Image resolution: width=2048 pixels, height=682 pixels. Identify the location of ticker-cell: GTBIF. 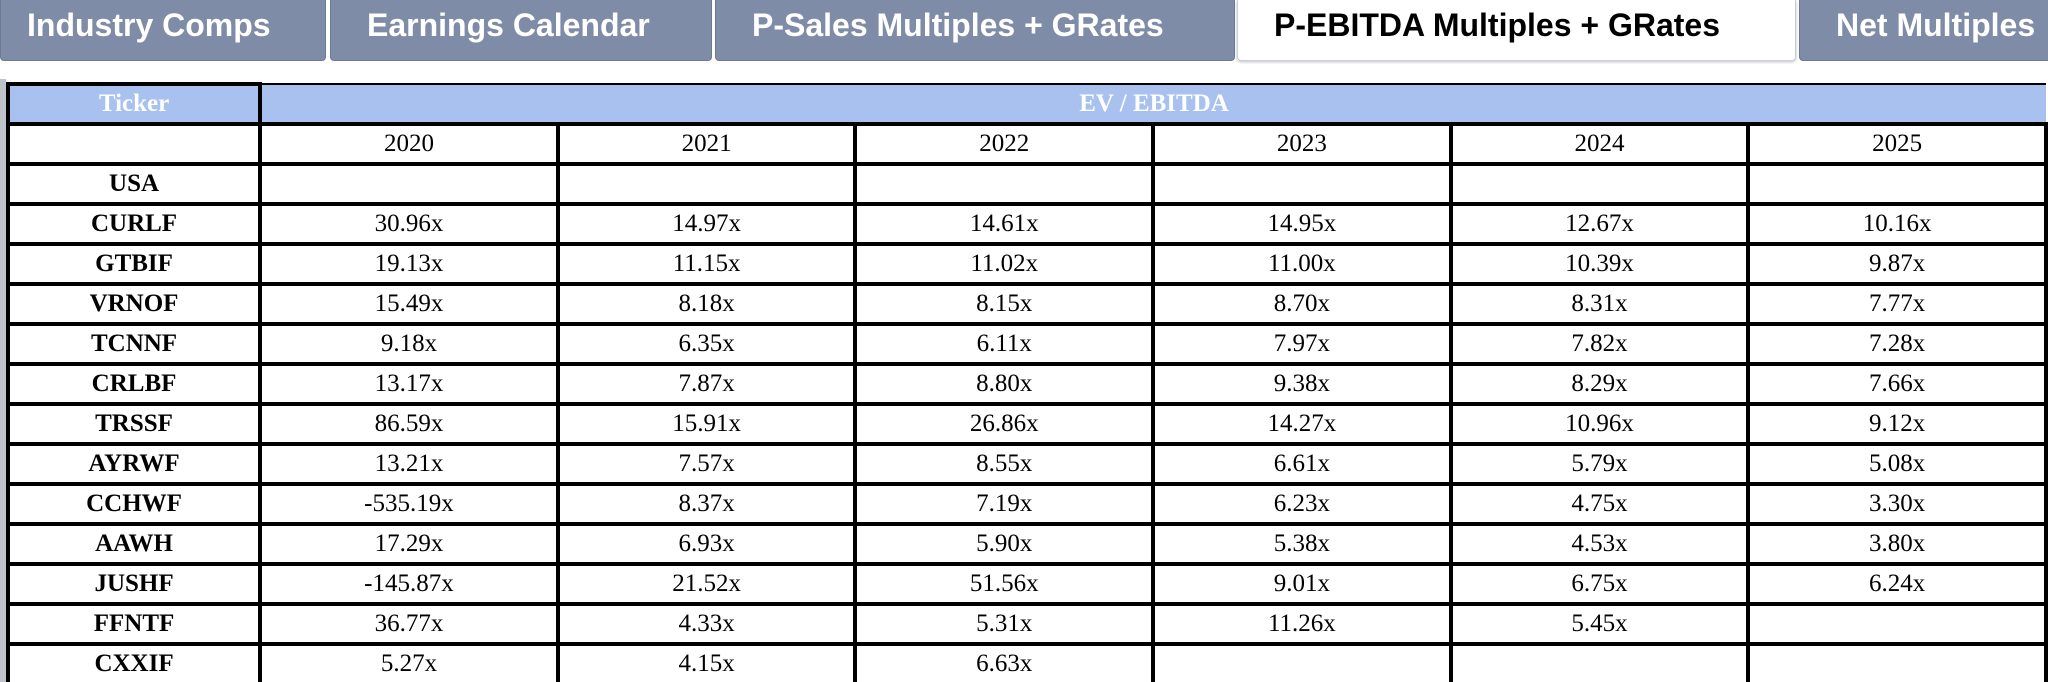
(134, 264).